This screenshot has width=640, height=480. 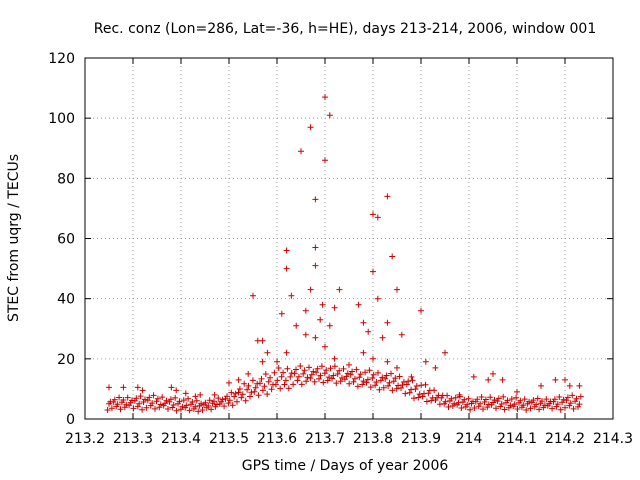 I want to click on x-tick-label: 213.3, so click(x=133, y=439).